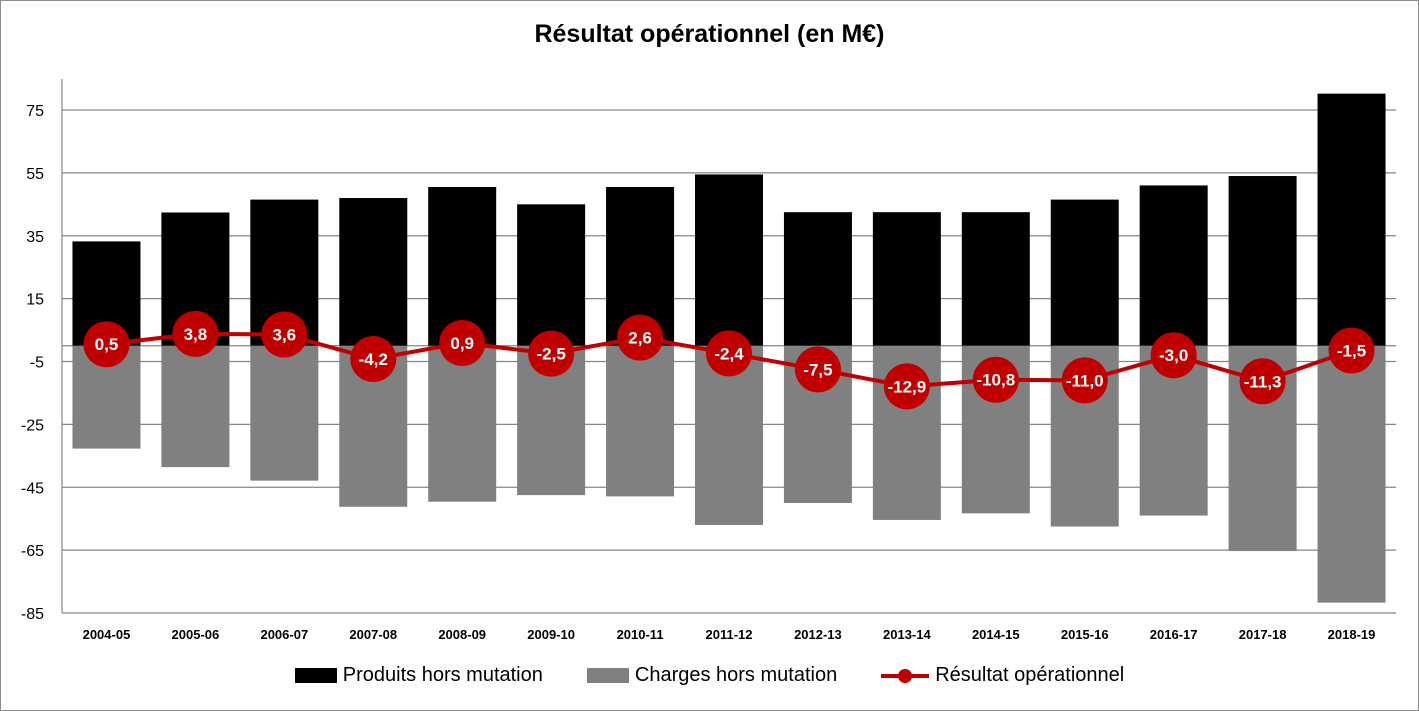  I want to click on legend-label-charges: Charges hors mutation, so click(736, 675).